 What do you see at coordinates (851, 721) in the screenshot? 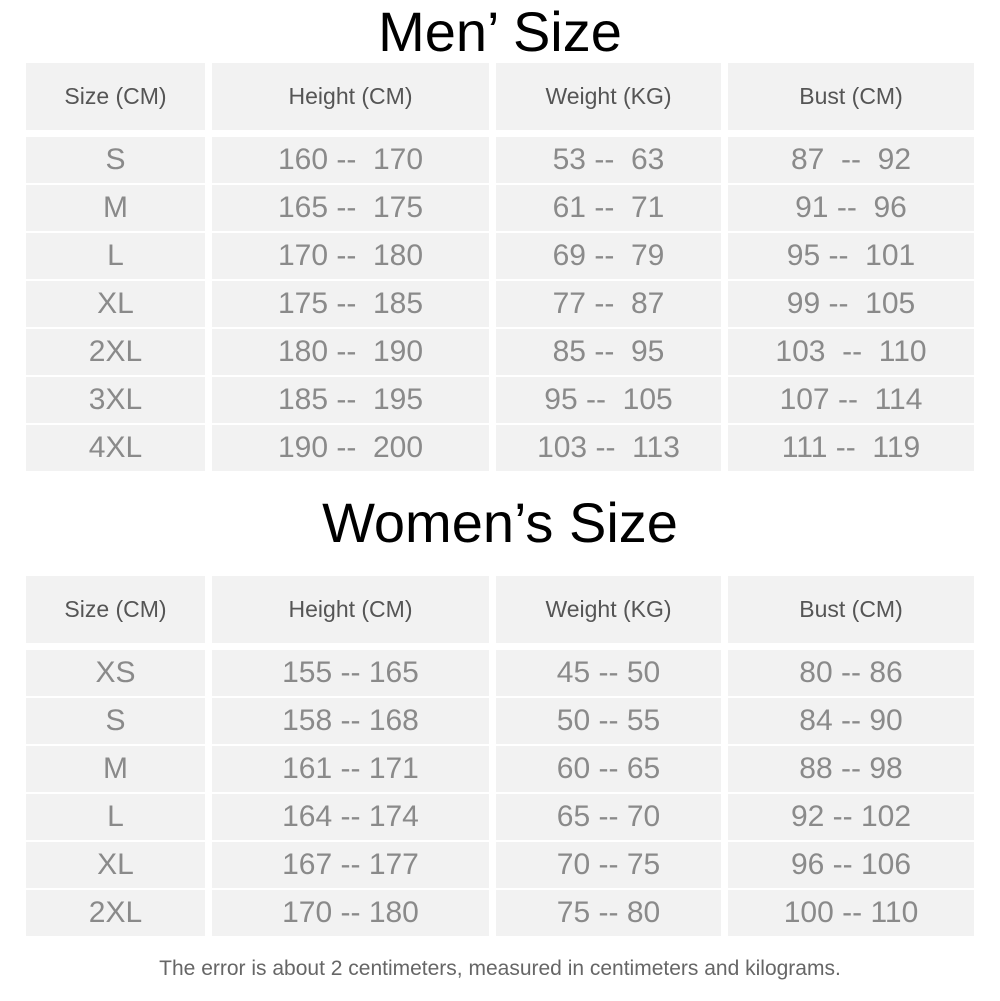
I see `range-cell: 84 -- 90` at bounding box center [851, 721].